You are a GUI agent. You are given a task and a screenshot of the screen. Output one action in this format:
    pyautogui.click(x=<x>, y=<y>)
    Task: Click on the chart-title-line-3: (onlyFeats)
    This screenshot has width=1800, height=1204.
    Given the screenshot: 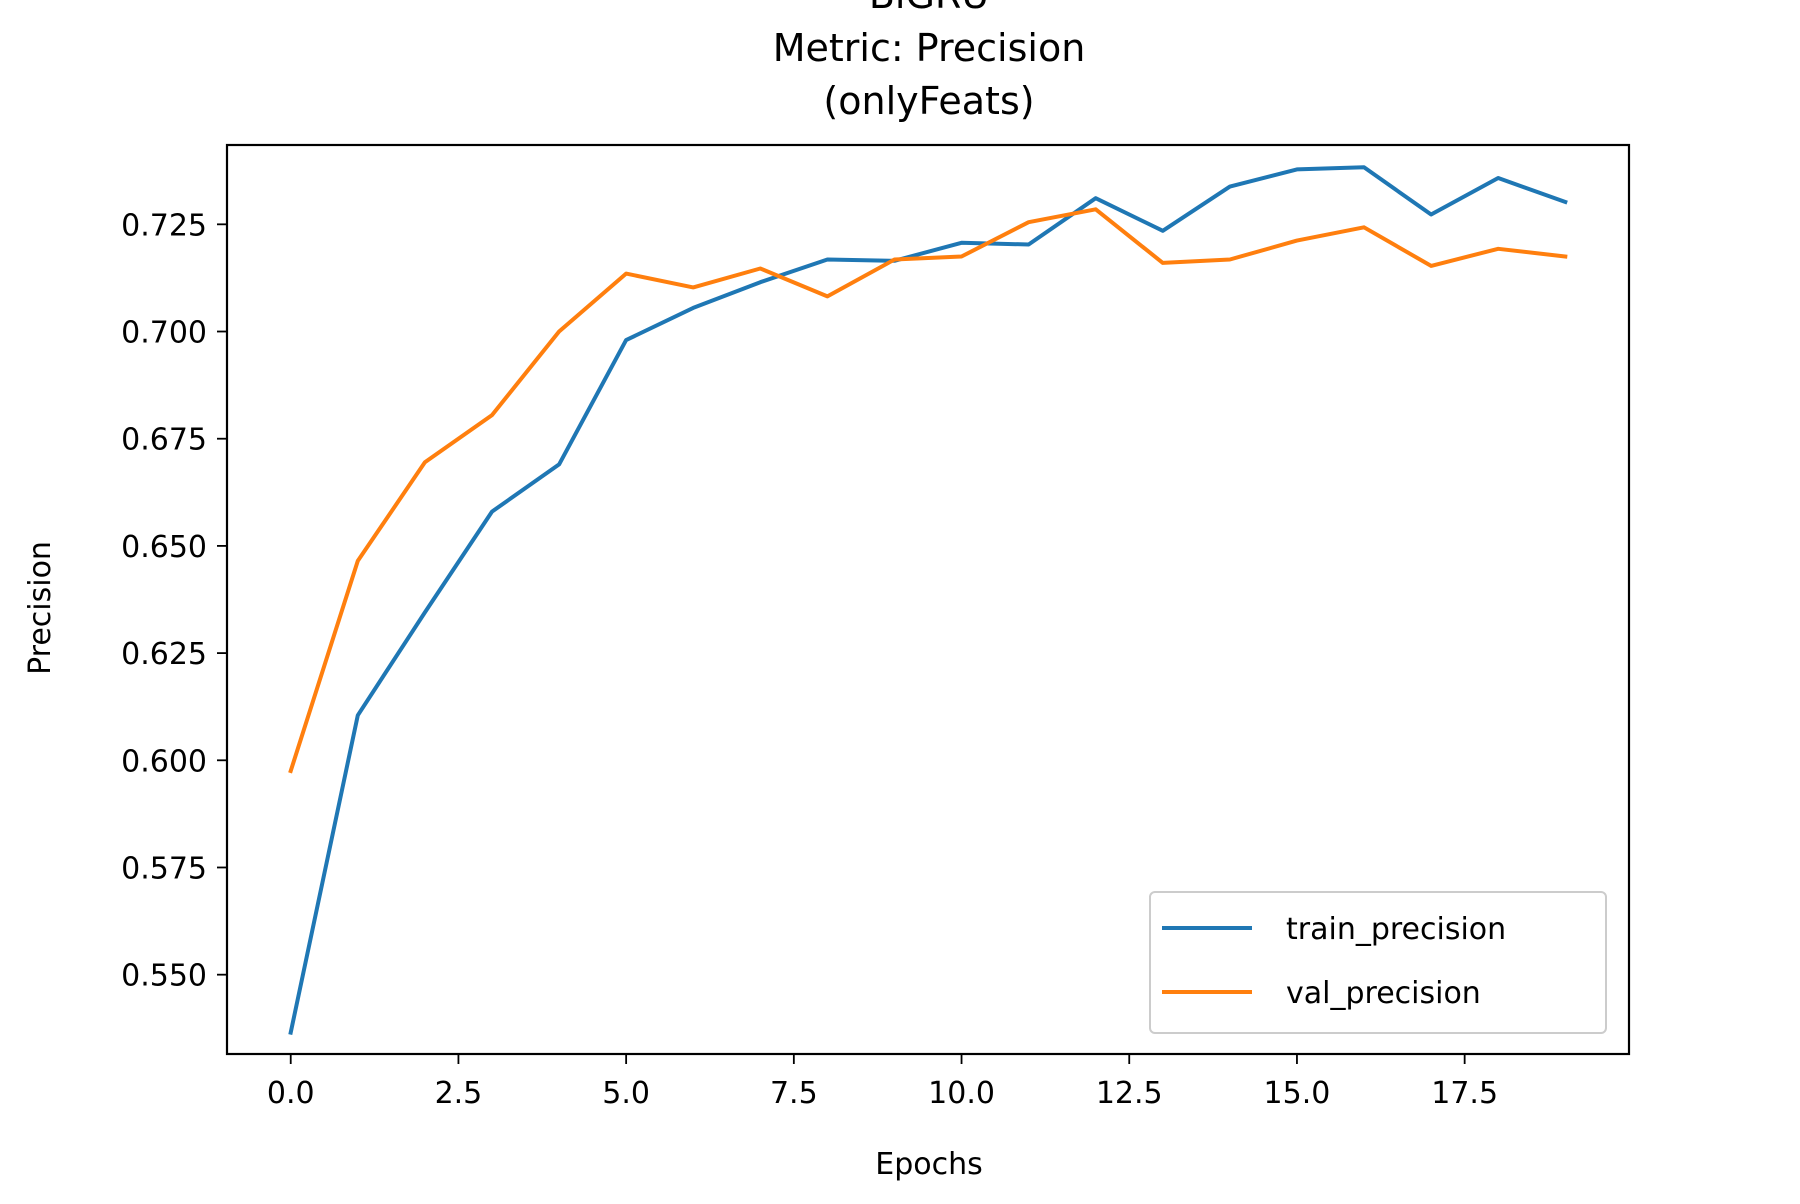 What is the action you would take?
    pyautogui.click(x=928, y=101)
    